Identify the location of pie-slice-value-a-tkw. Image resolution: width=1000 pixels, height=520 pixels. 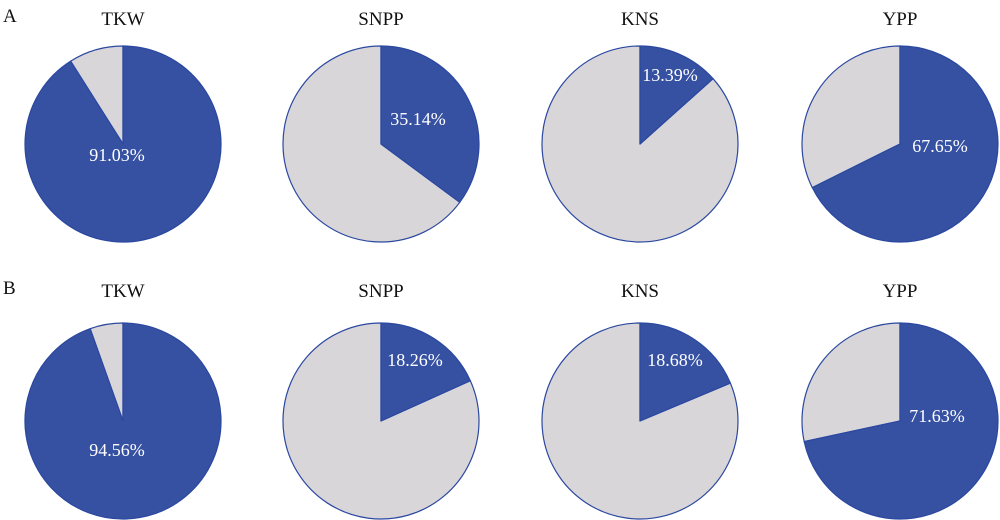
(123, 144).